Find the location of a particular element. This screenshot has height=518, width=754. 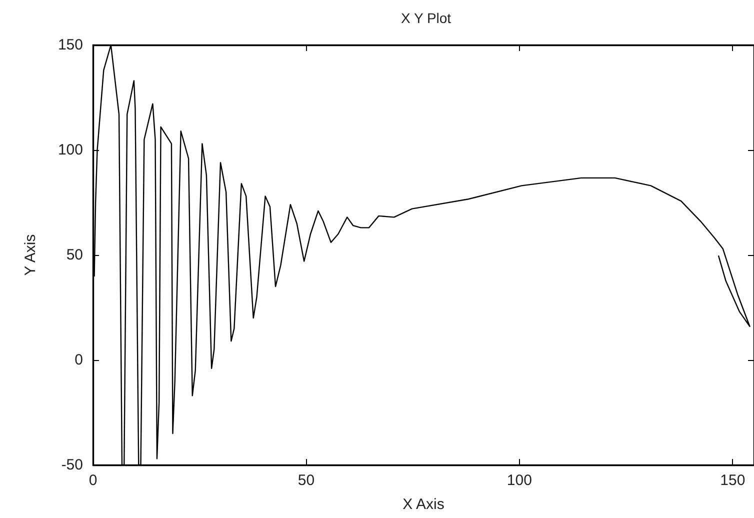

x-tick-label: 150 is located at coordinates (733, 480).